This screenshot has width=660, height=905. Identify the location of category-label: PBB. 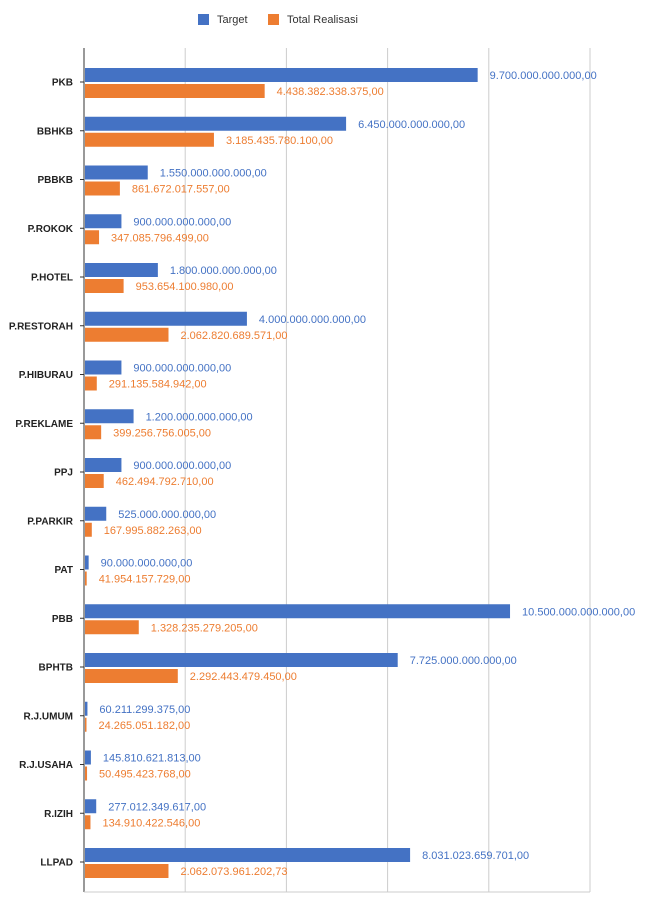
(62, 619).